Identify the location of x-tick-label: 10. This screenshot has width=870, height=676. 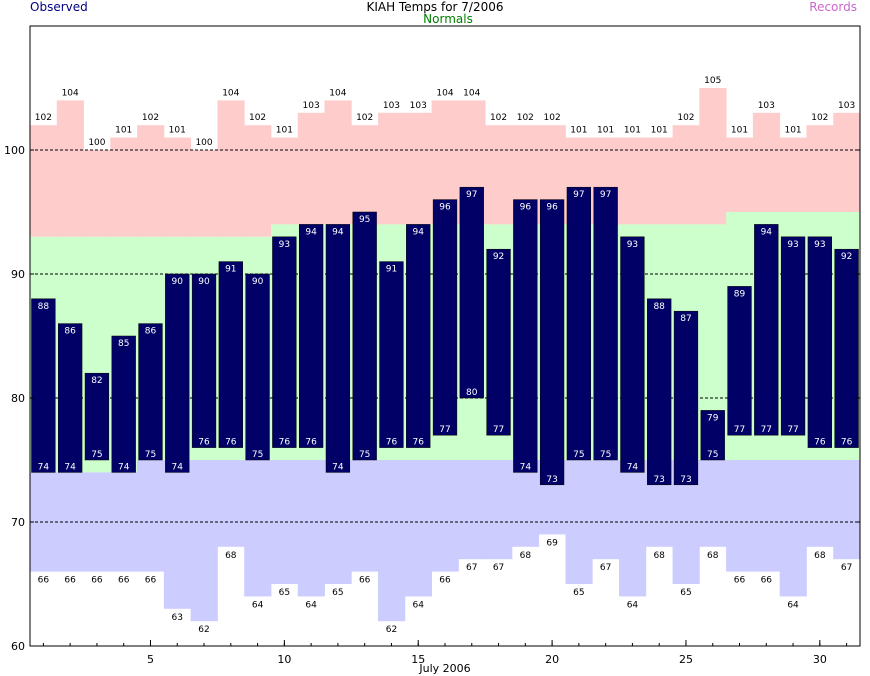
(284, 659).